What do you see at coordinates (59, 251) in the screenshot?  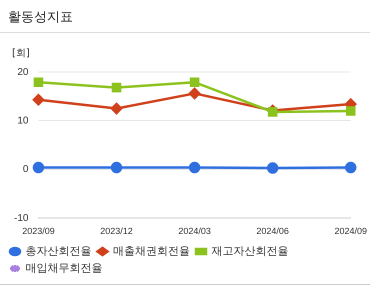 I see `legend-label: 총자산회전율` at bounding box center [59, 251].